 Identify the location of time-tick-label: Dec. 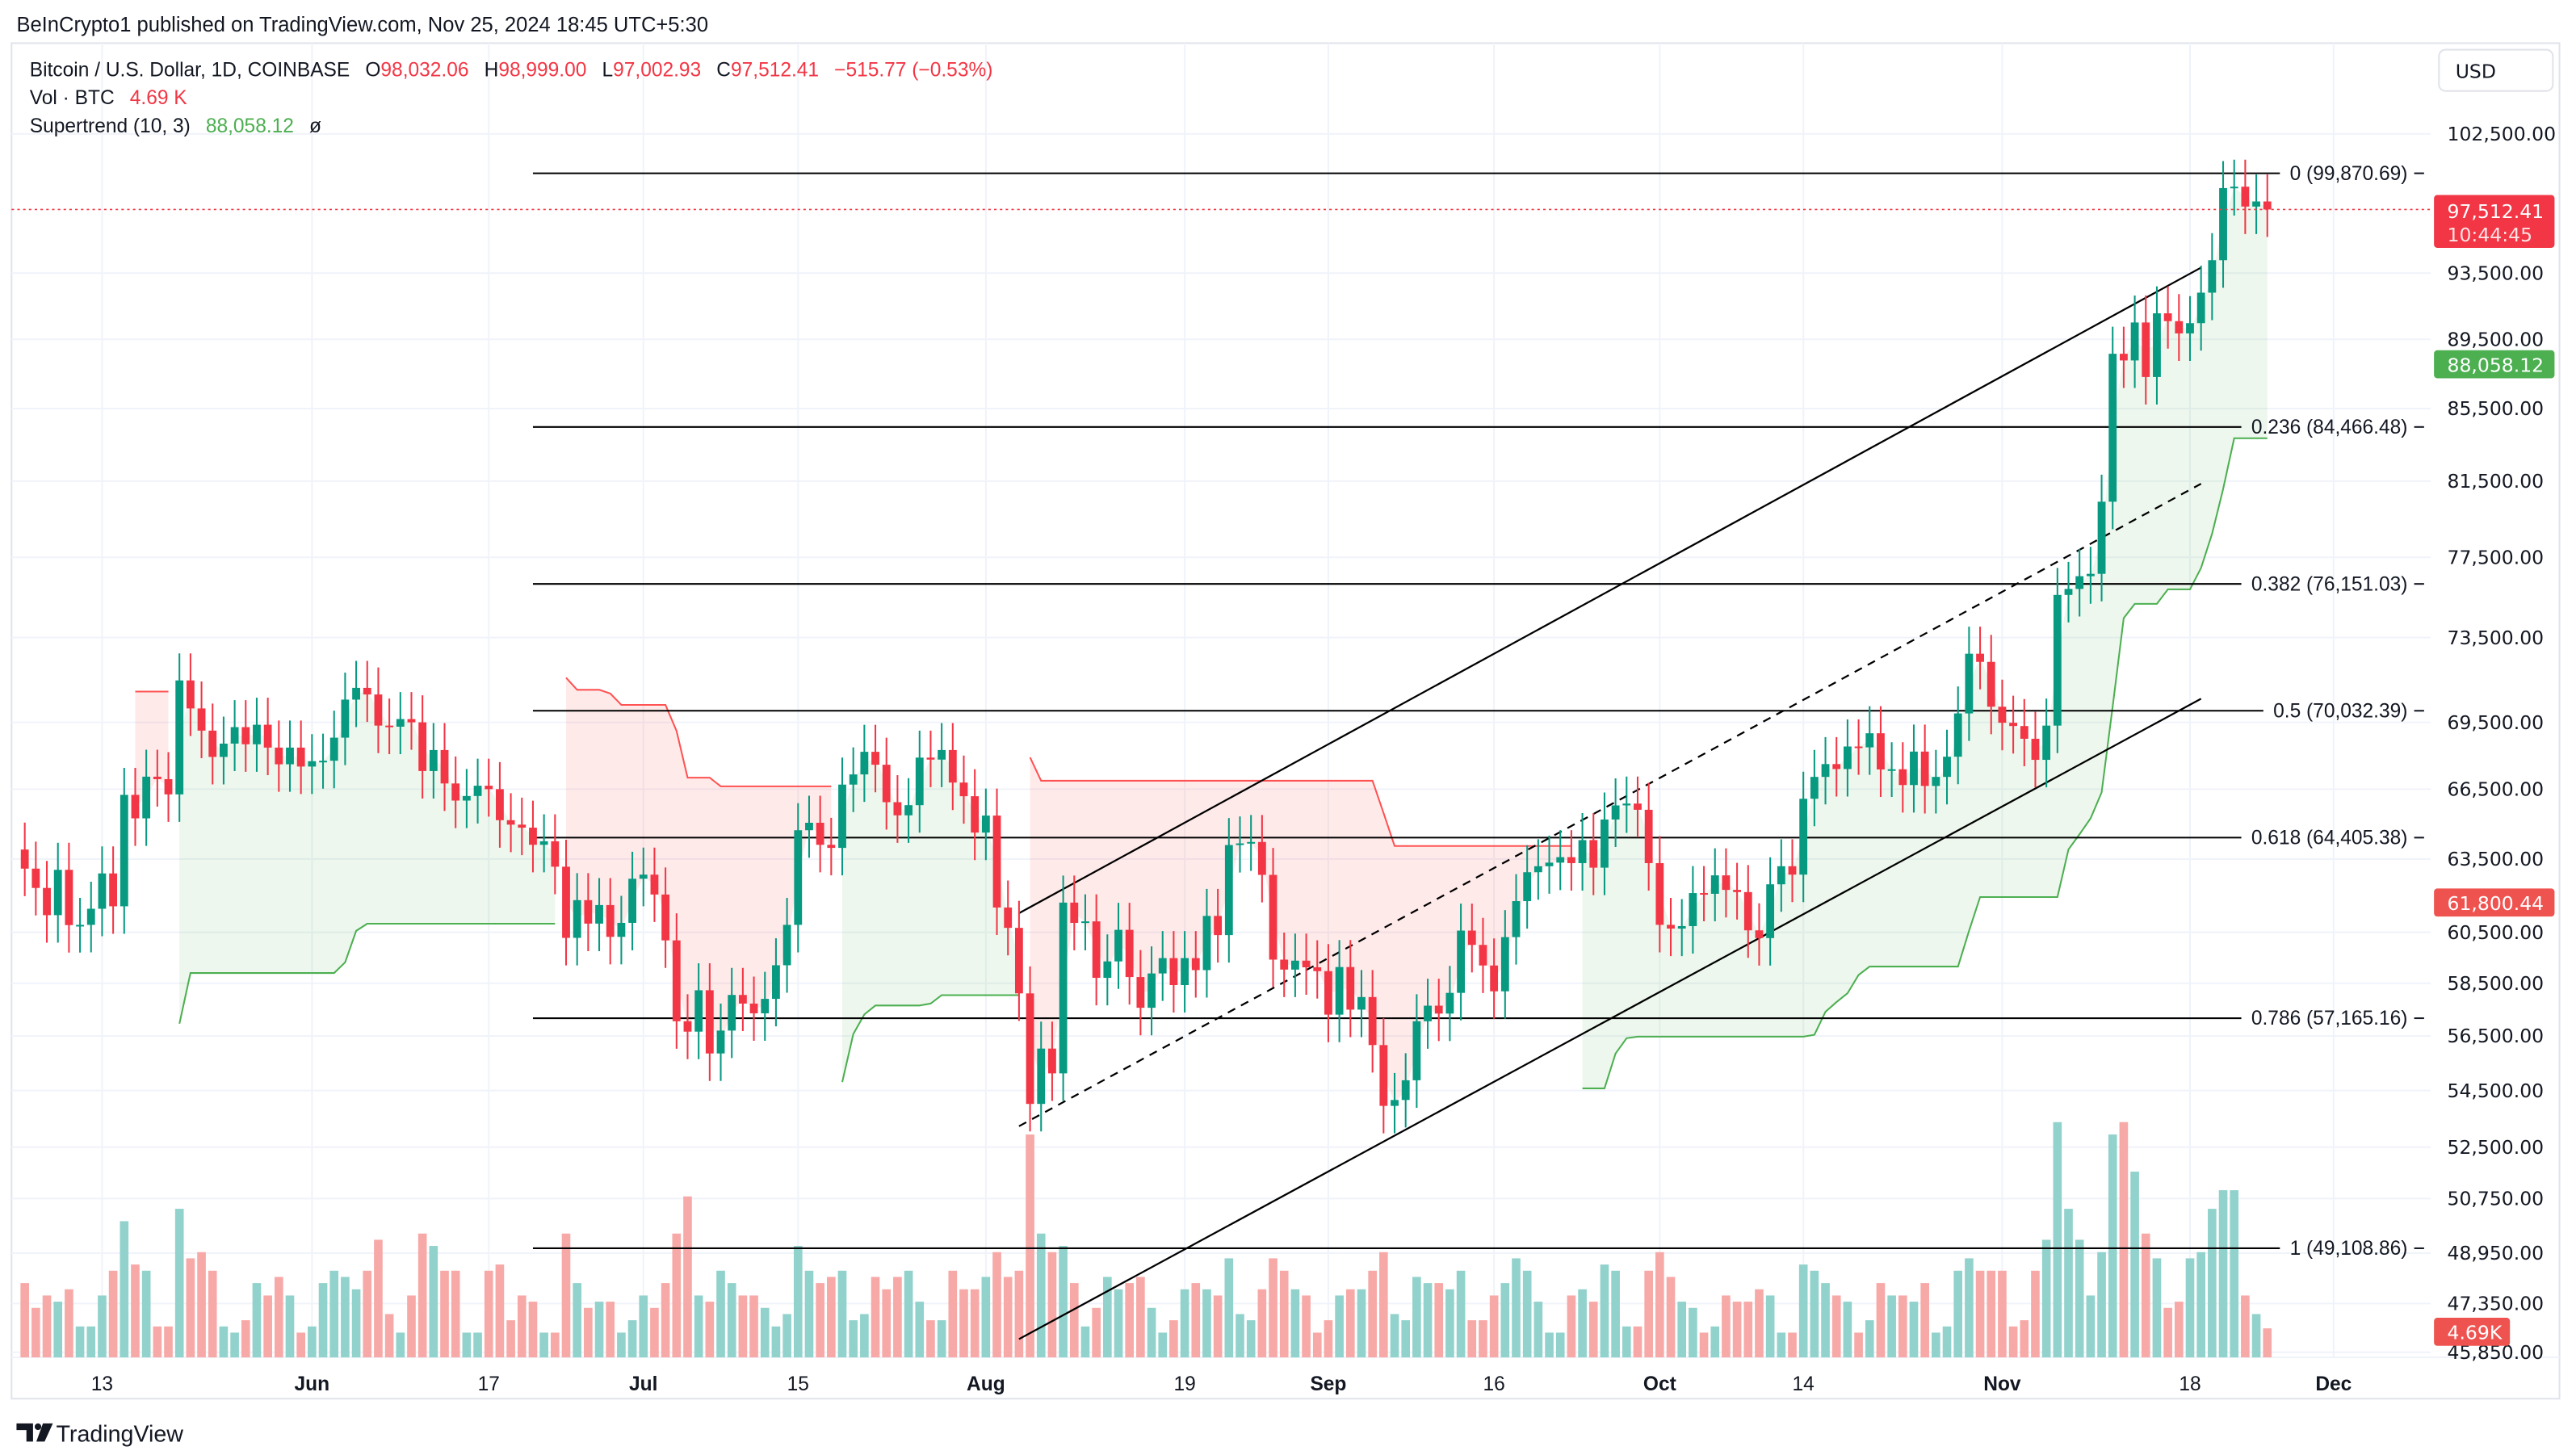
(2333, 1384).